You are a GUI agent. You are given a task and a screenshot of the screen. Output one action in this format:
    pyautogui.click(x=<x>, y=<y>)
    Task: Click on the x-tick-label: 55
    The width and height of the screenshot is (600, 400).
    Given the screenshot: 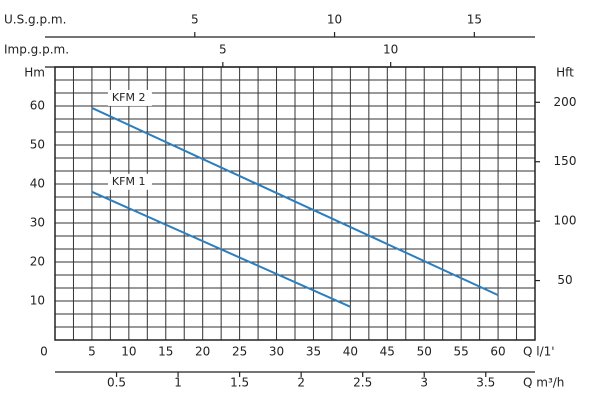 What is the action you would take?
    pyautogui.click(x=461, y=352)
    